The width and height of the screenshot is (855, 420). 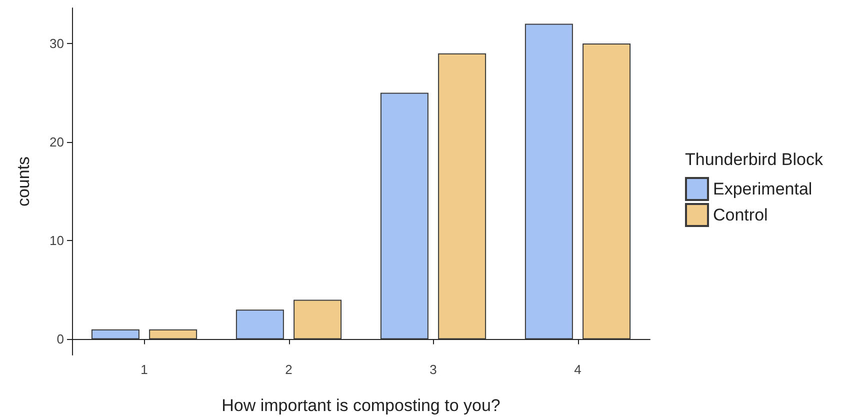 I want to click on y-axis-title: counts, so click(x=23, y=181).